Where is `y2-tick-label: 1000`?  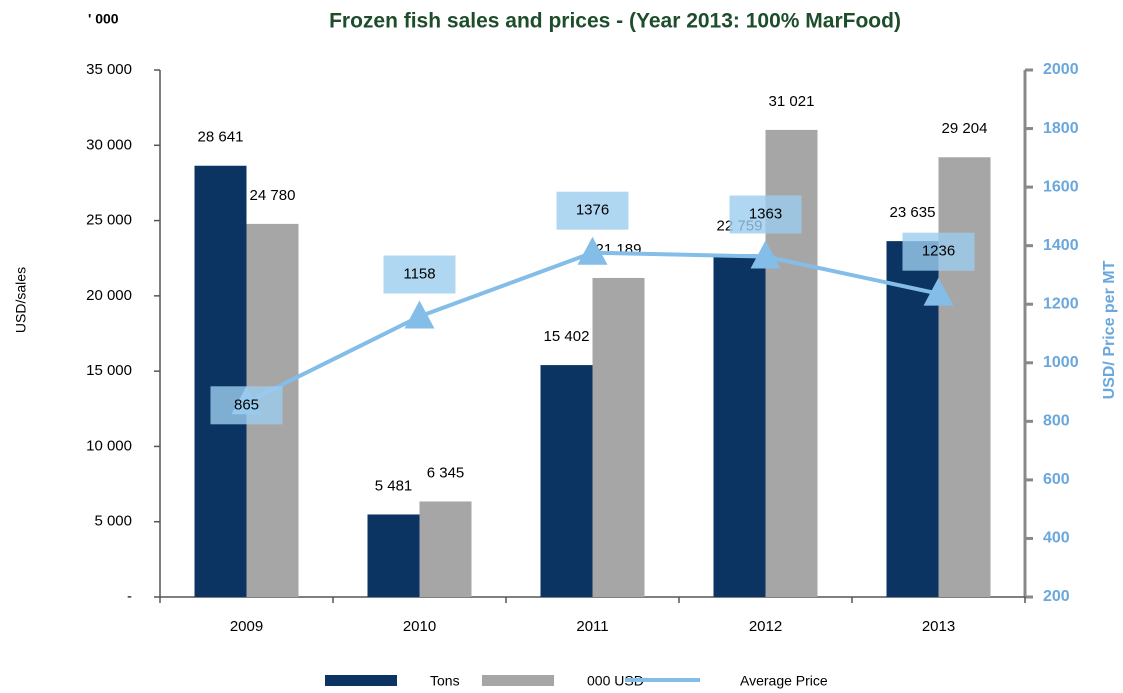
y2-tick-label: 1000 is located at coordinates (1061, 362).